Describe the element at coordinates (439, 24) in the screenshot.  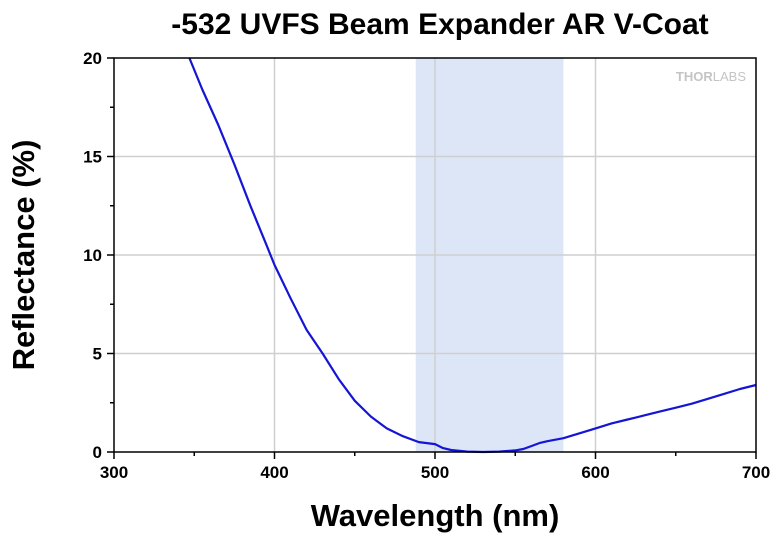
I see `chart-title: -532 UVFS Beam Expander AR V-Coat` at that location.